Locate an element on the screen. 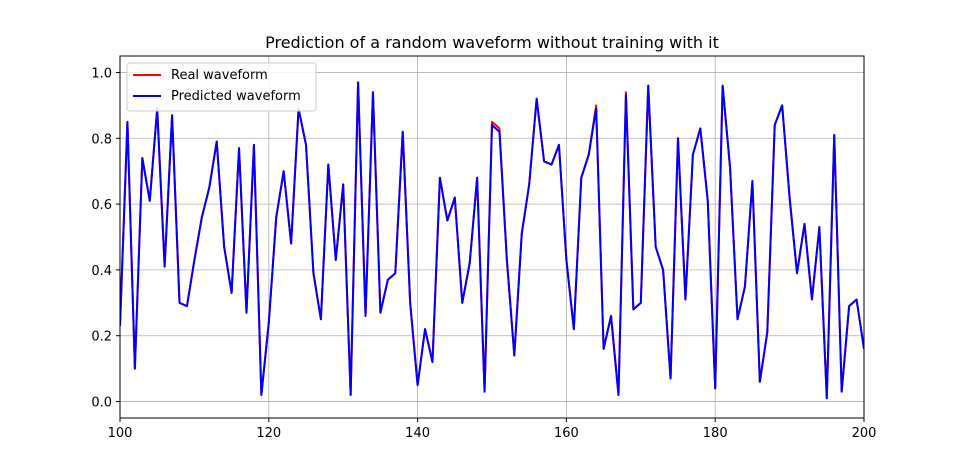 This screenshot has width=960, height=467. y-tick-label: 0.6 is located at coordinates (101, 205).